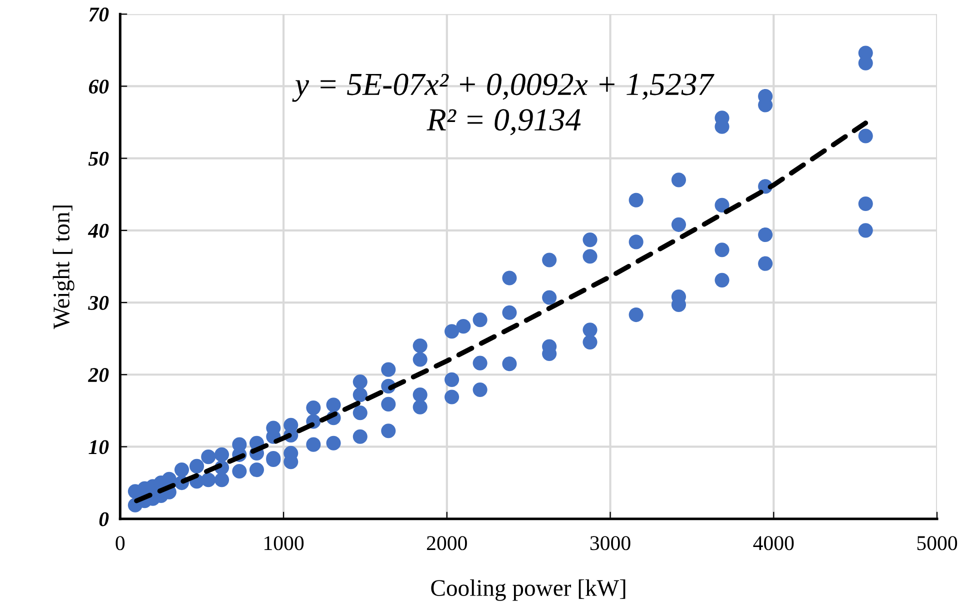 Image resolution: width=969 pixels, height=614 pixels. What do you see at coordinates (98, 447) in the screenshot?
I see `y-tick-label: 10` at bounding box center [98, 447].